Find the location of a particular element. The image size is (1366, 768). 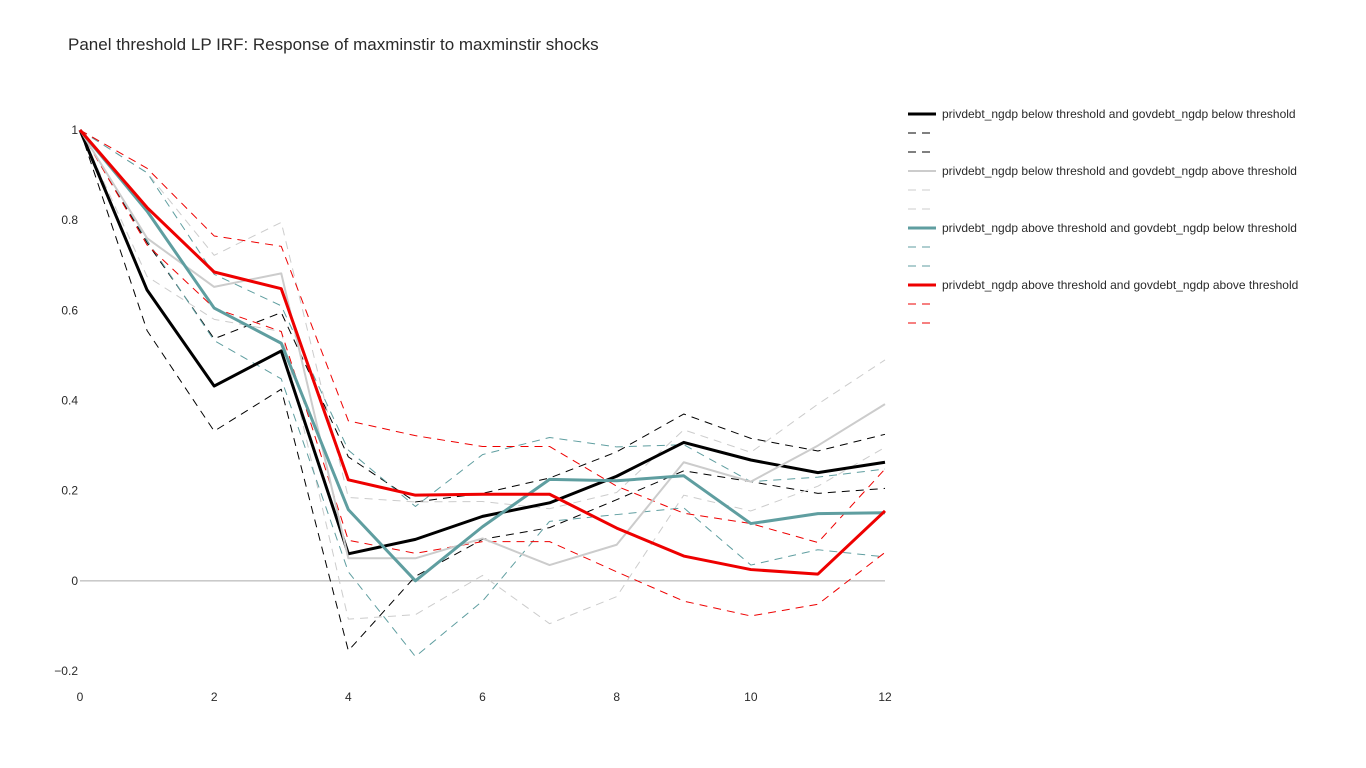

x-tick-label: 2 is located at coordinates (214, 697).